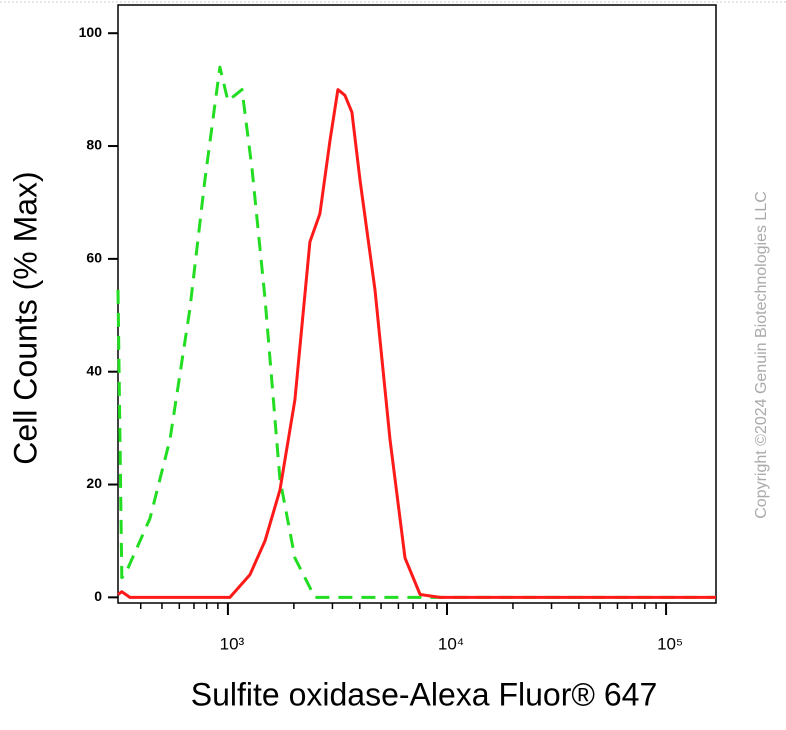 Image resolution: width=786 pixels, height=730 pixels. Describe the element at coordinates (91, 32) in the screenshot. I see `y-tick-label: 100` at that location.